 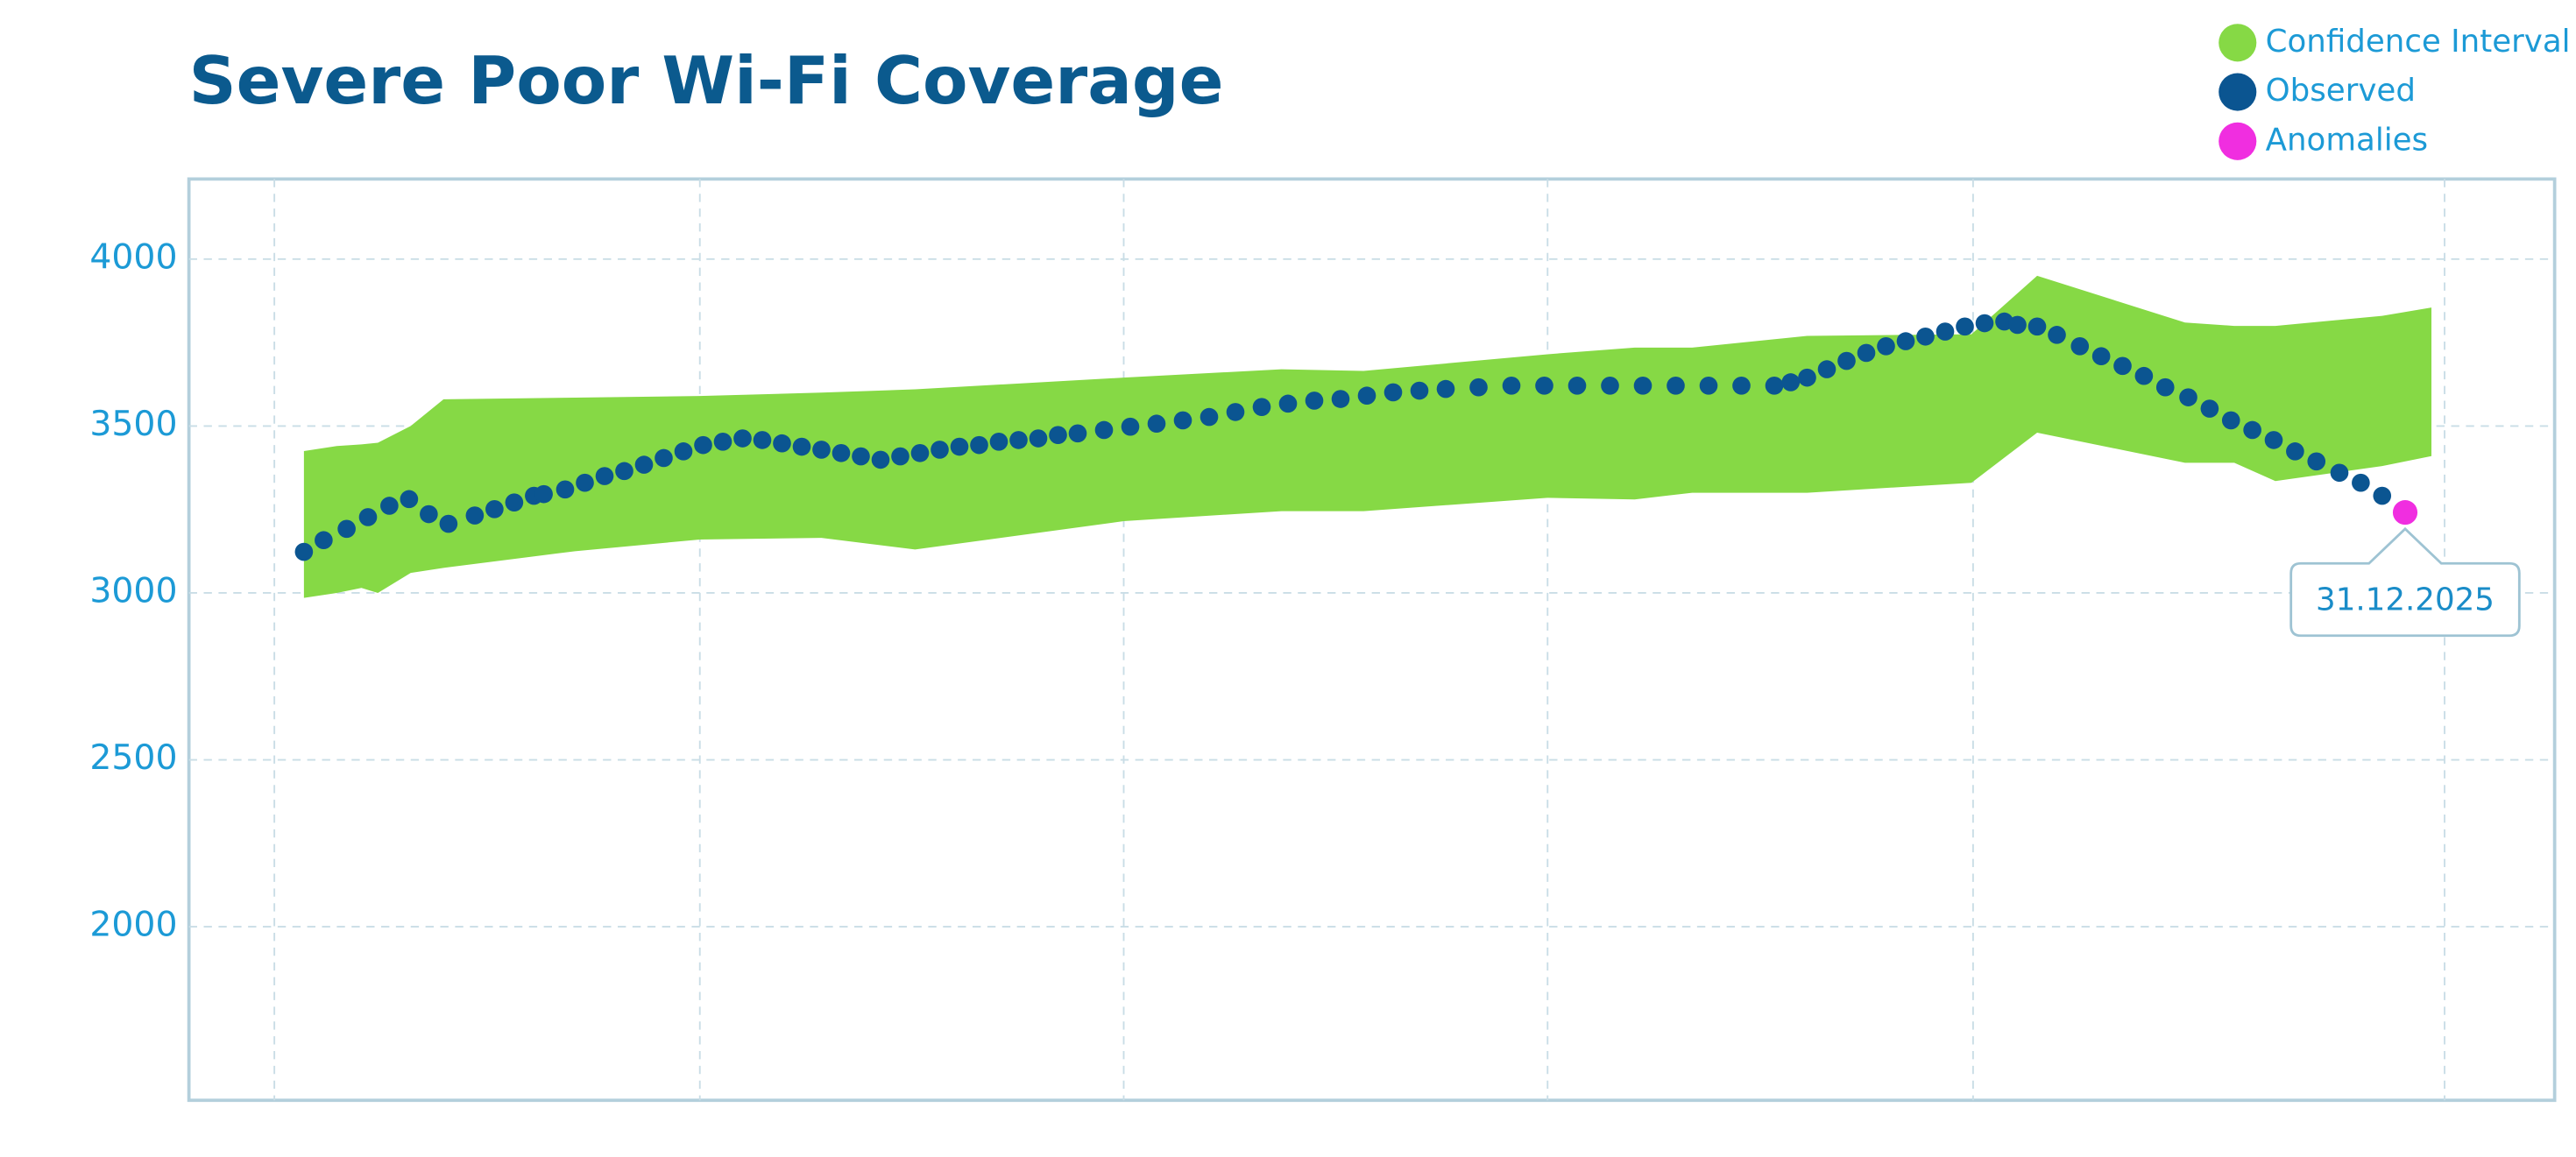 I want to click on legend-label: Anomalies, so click(x=2347, y=140).